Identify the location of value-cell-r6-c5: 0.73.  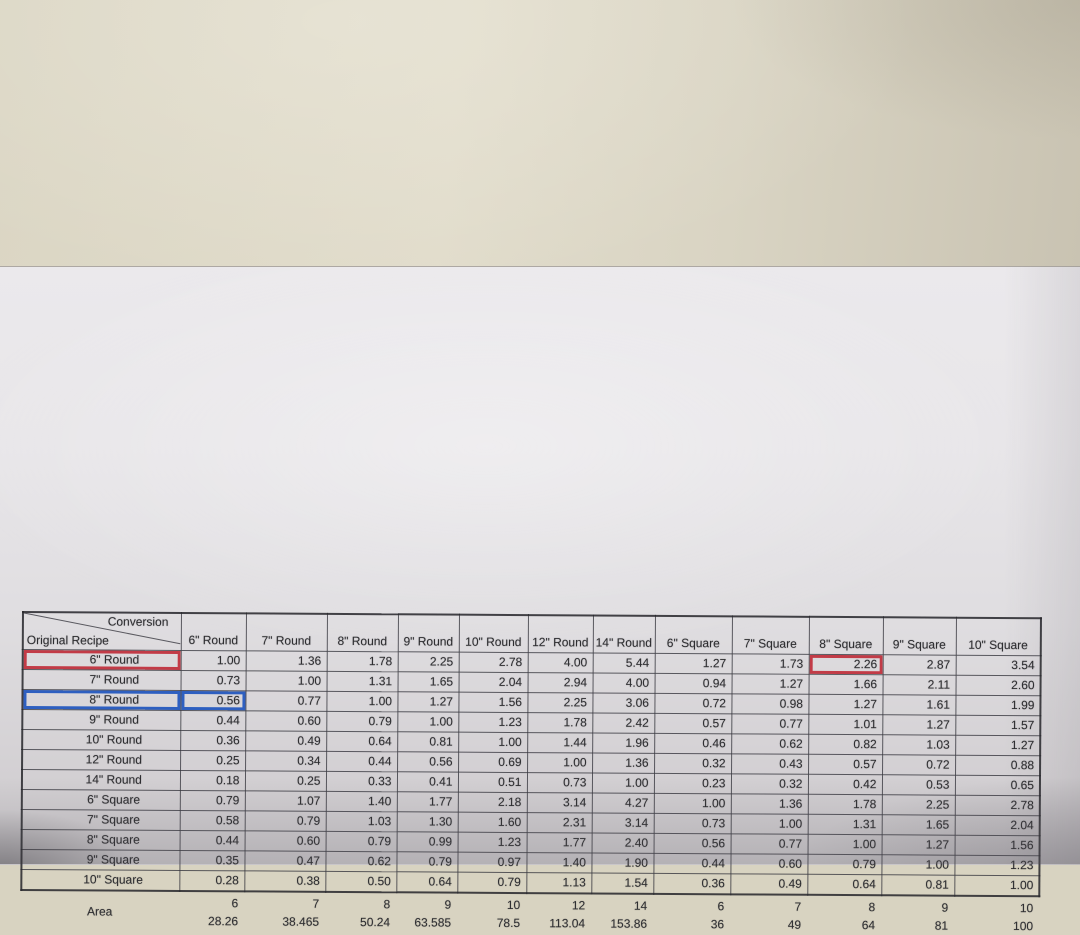
(559, 782).